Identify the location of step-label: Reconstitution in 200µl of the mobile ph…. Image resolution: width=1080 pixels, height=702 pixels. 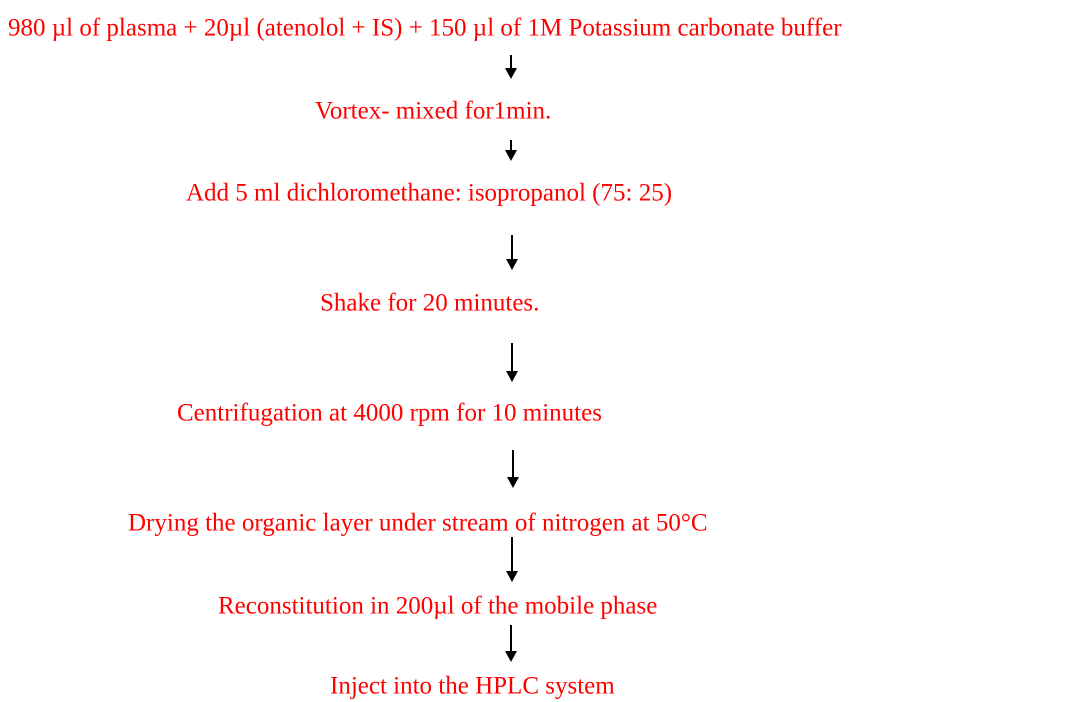
(437, 606).